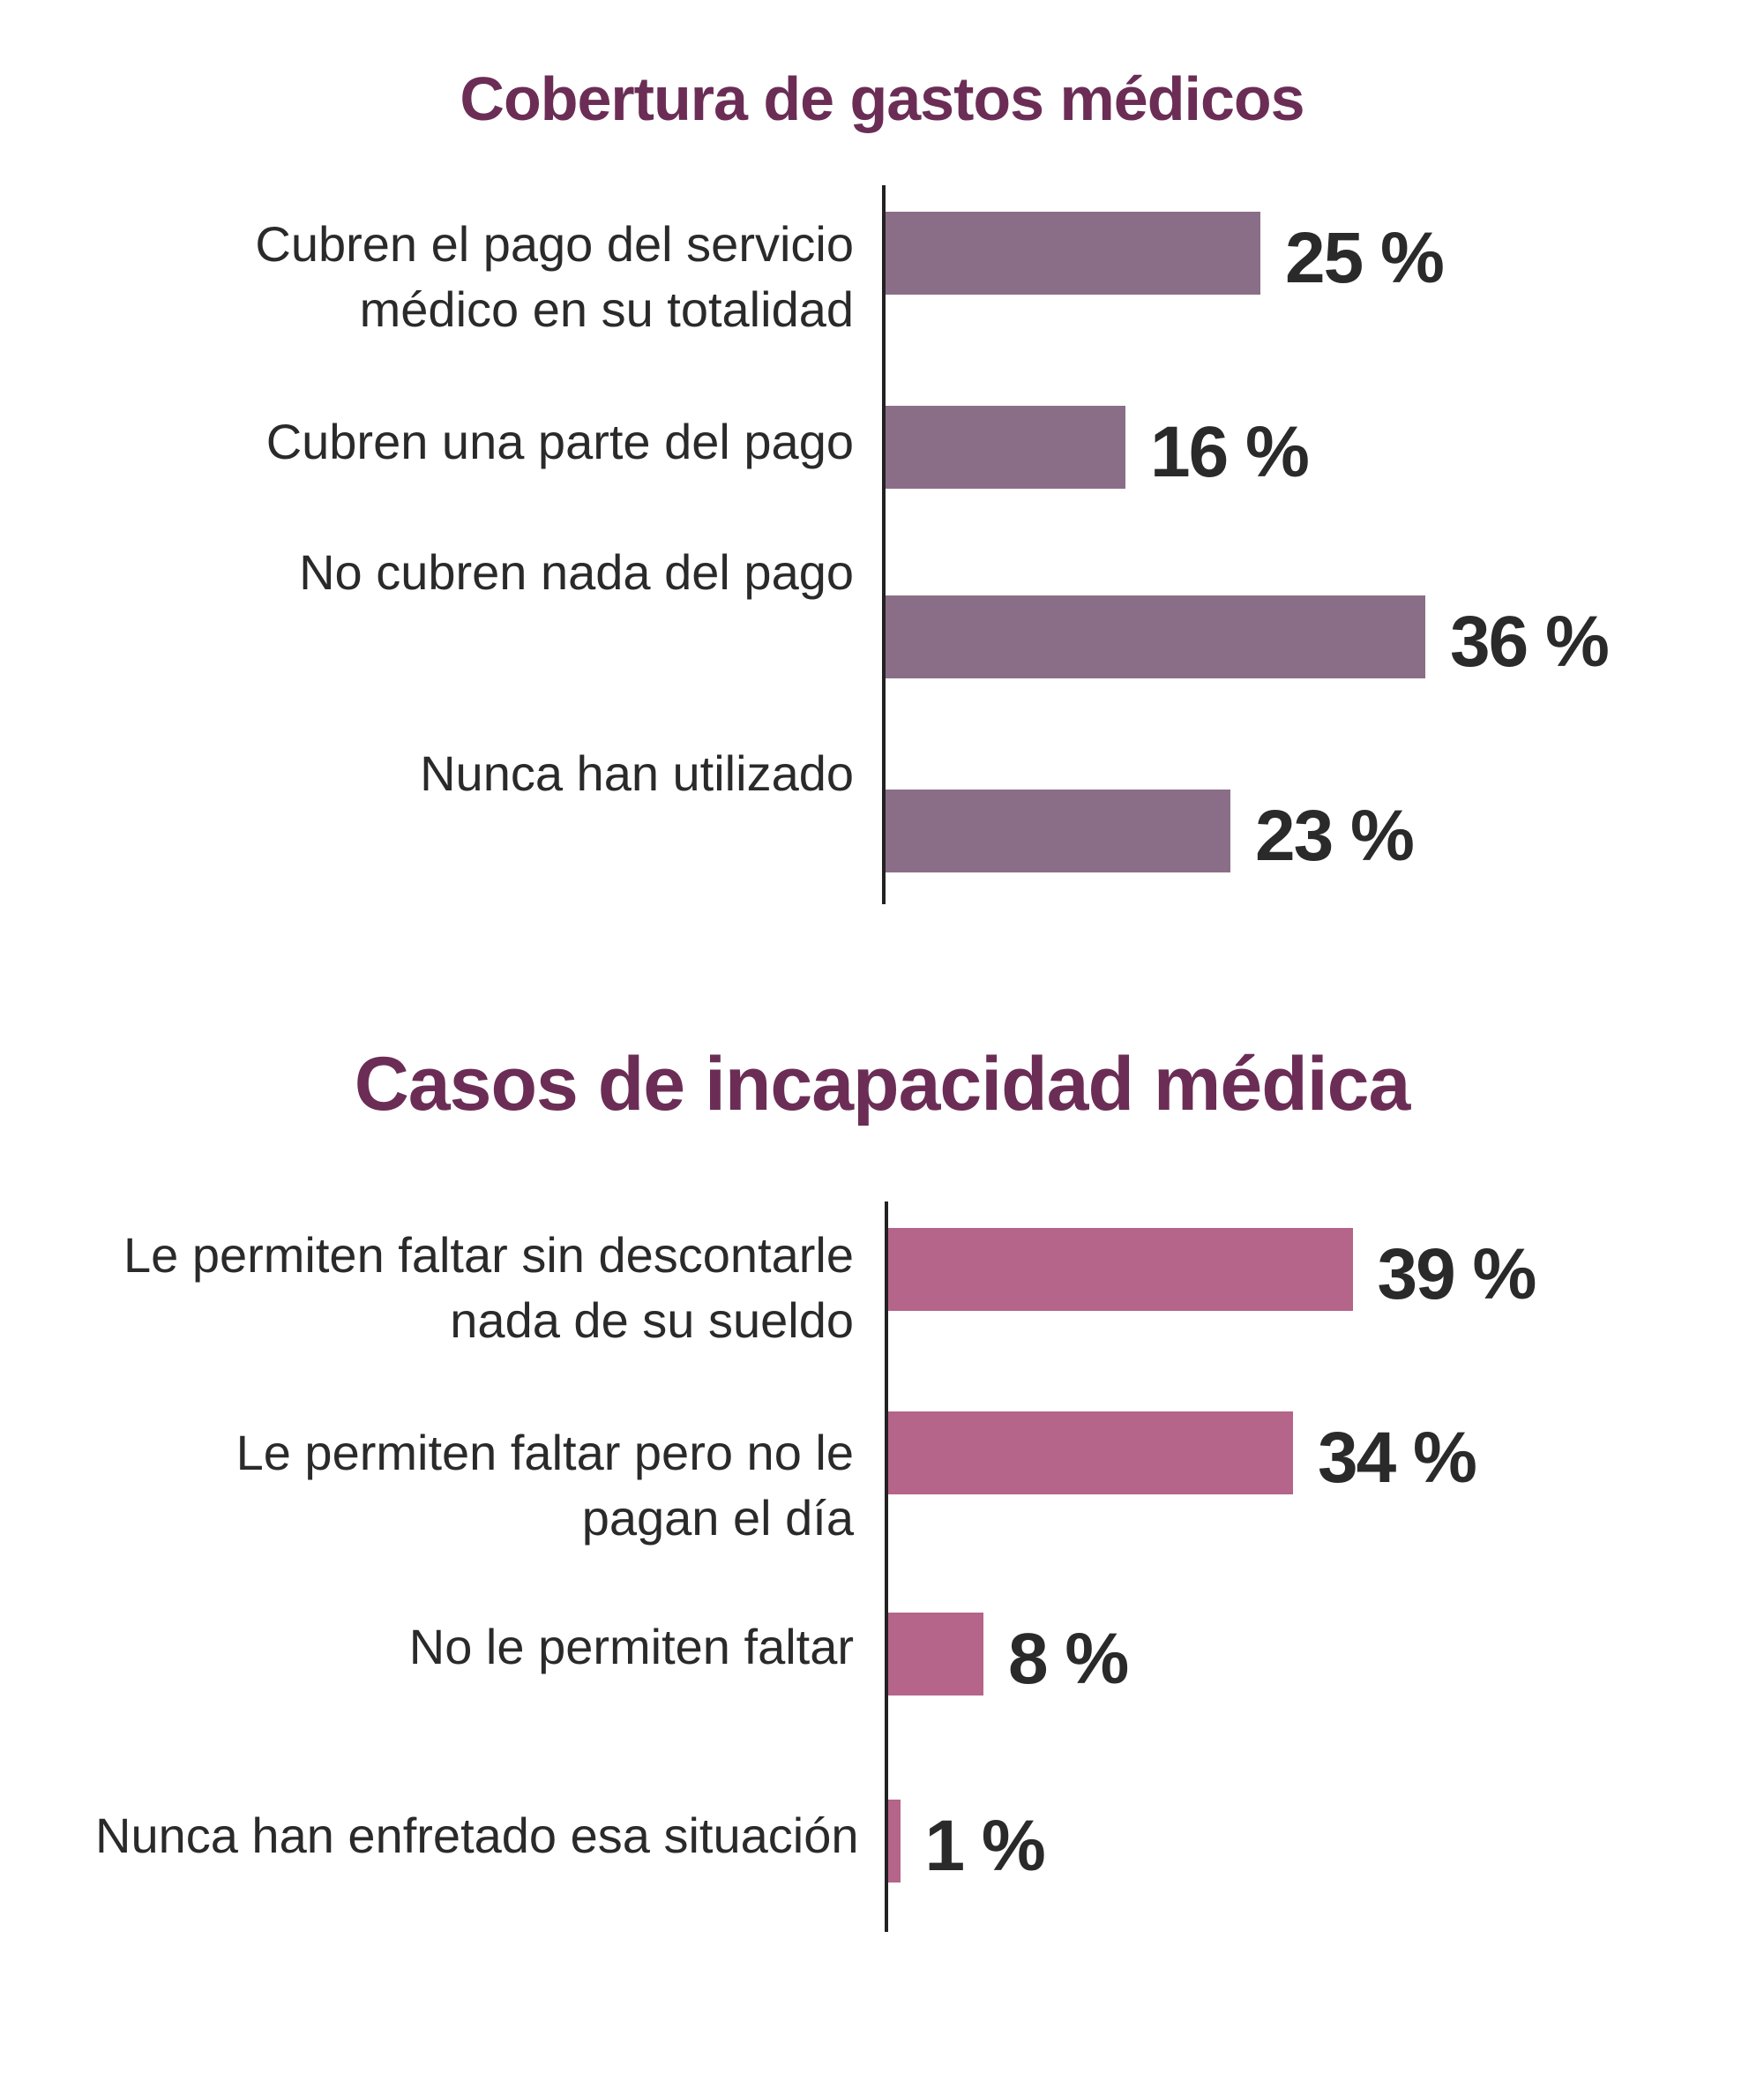  Describe the element at coordinates (576, 572) in the screenshot. I see `category-label-line: No cubren nada del pago` at that location.